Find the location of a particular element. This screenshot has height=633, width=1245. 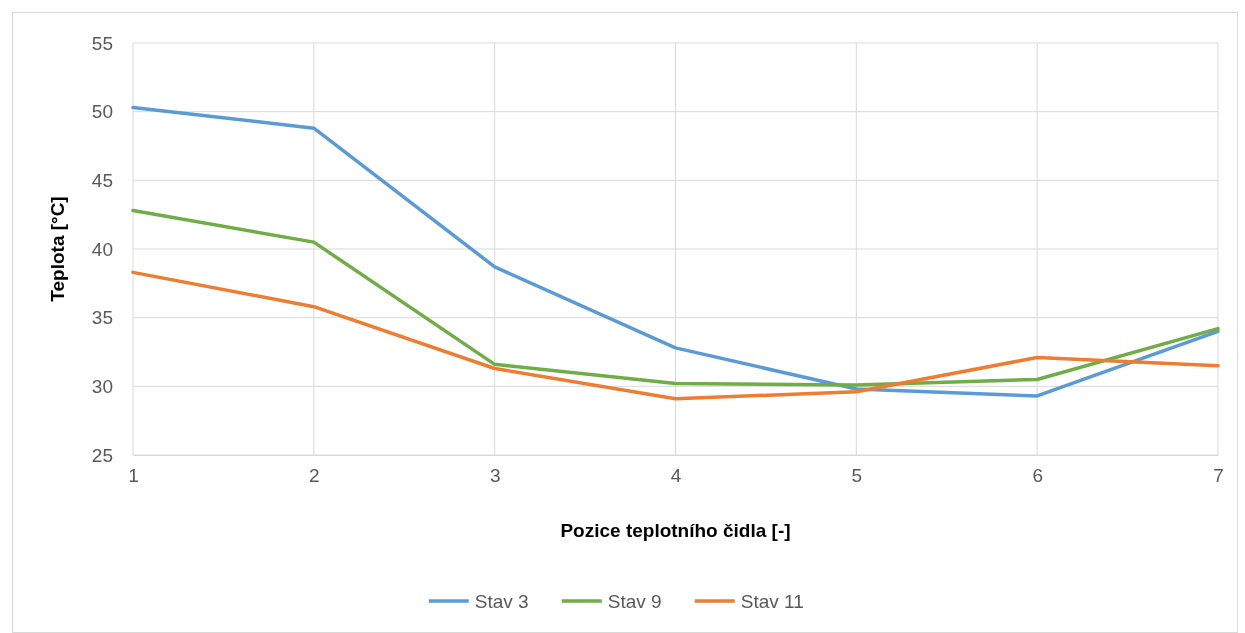

x-tick-label: 7 is located at coordinates (1218, 476).